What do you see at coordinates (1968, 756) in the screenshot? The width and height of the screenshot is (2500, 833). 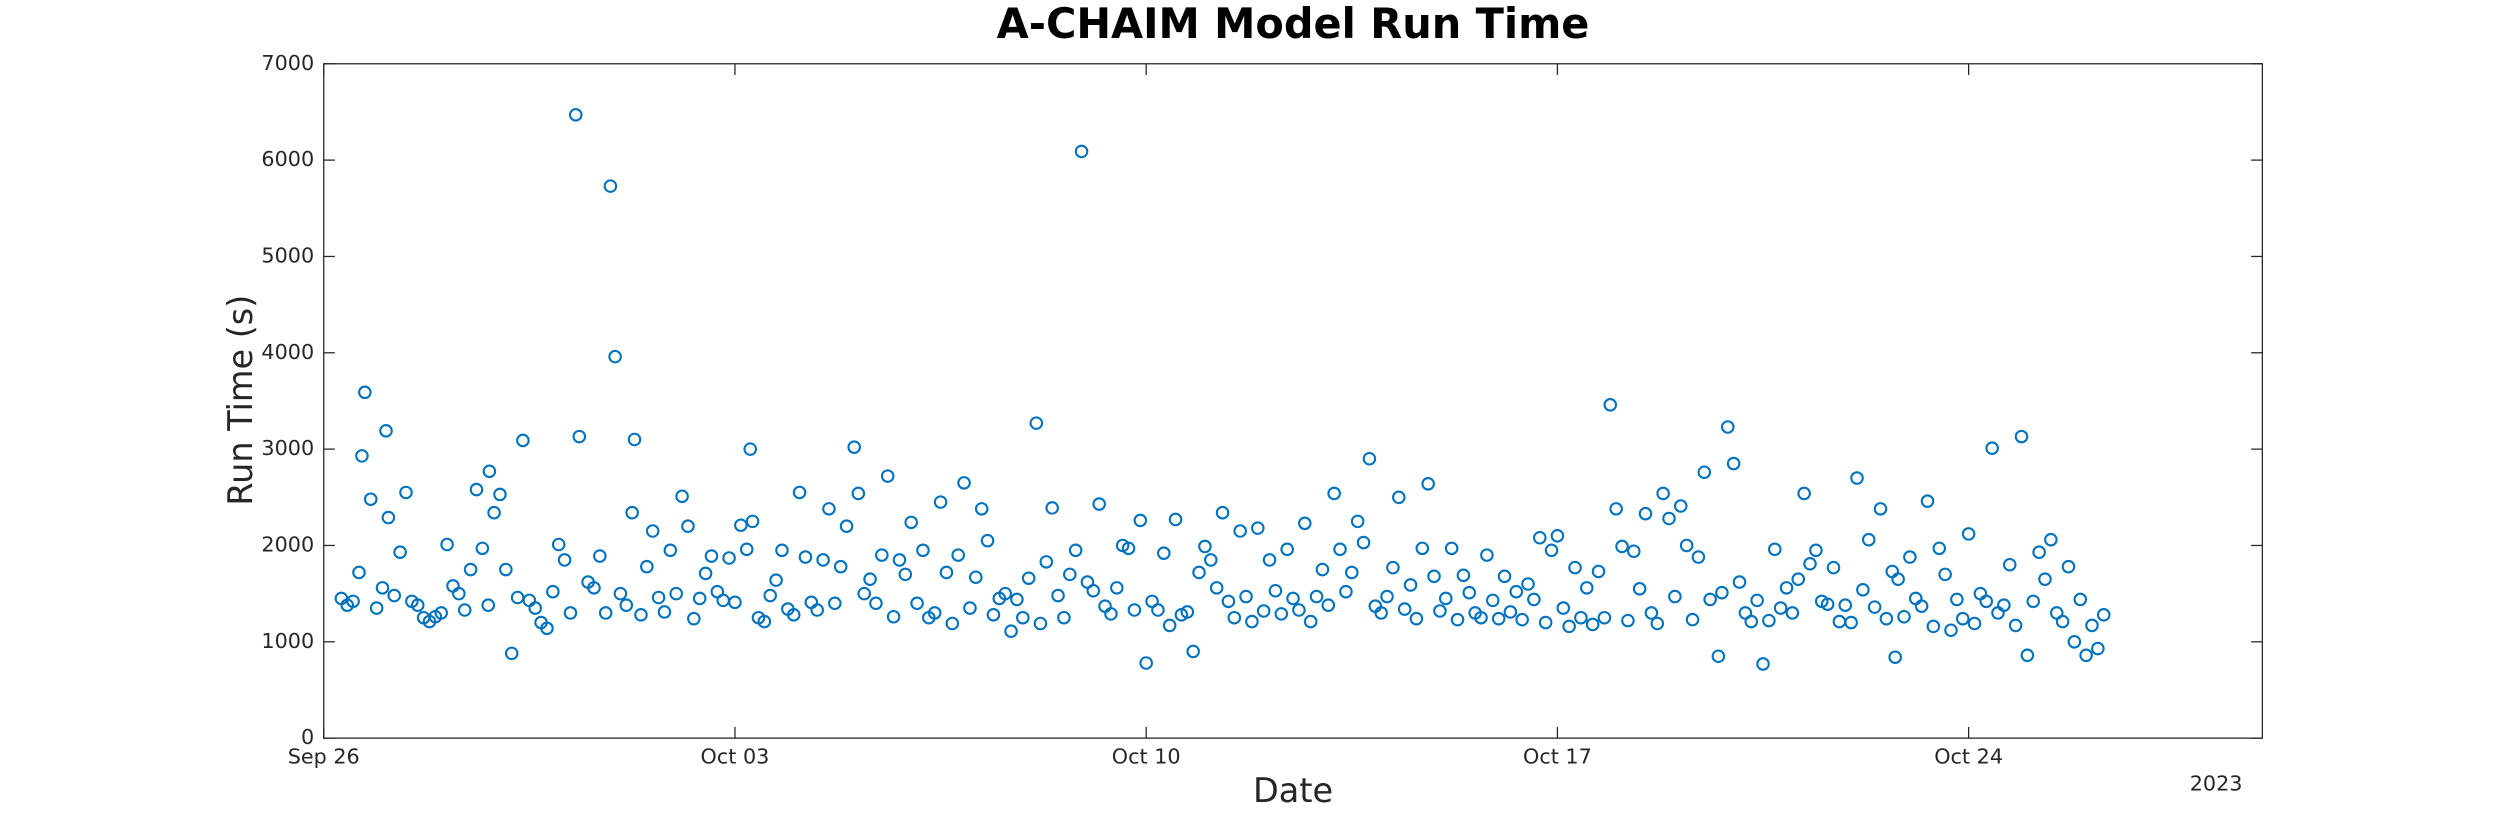 I see `x-tick-label: Oct 24` at bounding box center [1968, 756].